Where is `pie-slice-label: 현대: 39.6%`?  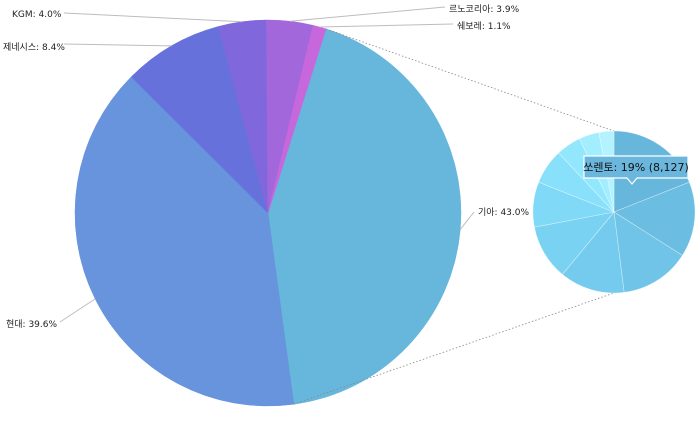 pie-slice-label: 현대: 39.6% is located at coordinates (31, 324).